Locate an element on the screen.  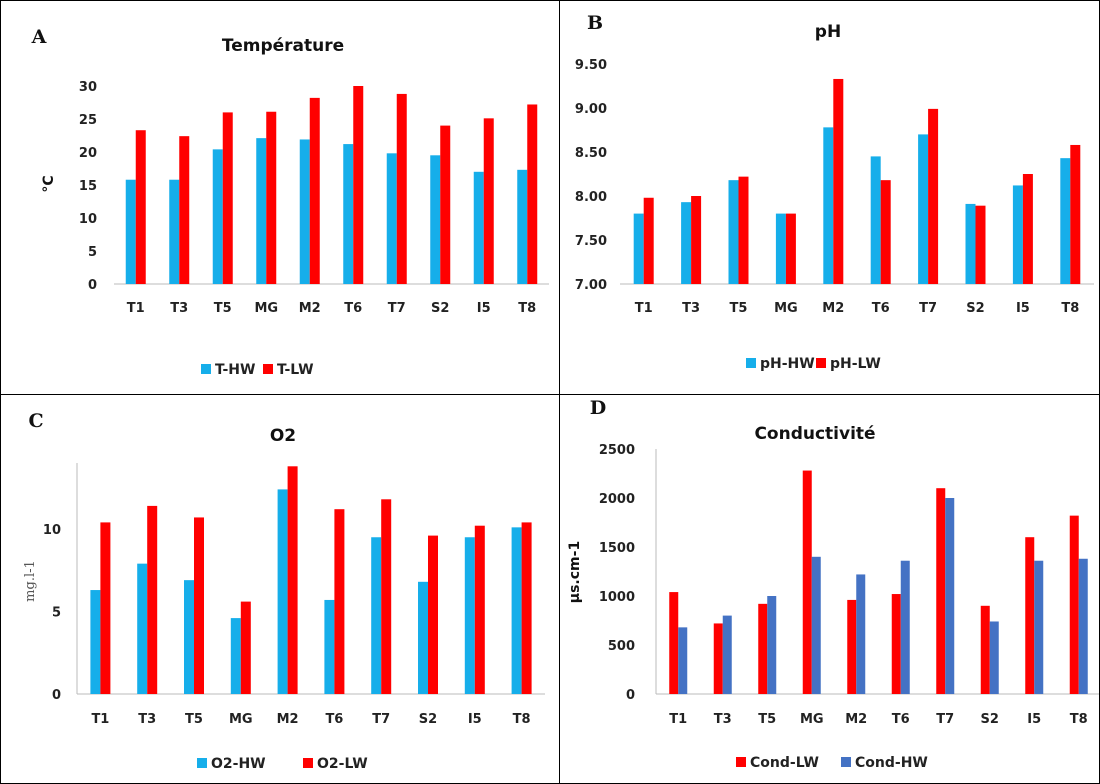
panel-letter: B is located at coordinates (595, 23).